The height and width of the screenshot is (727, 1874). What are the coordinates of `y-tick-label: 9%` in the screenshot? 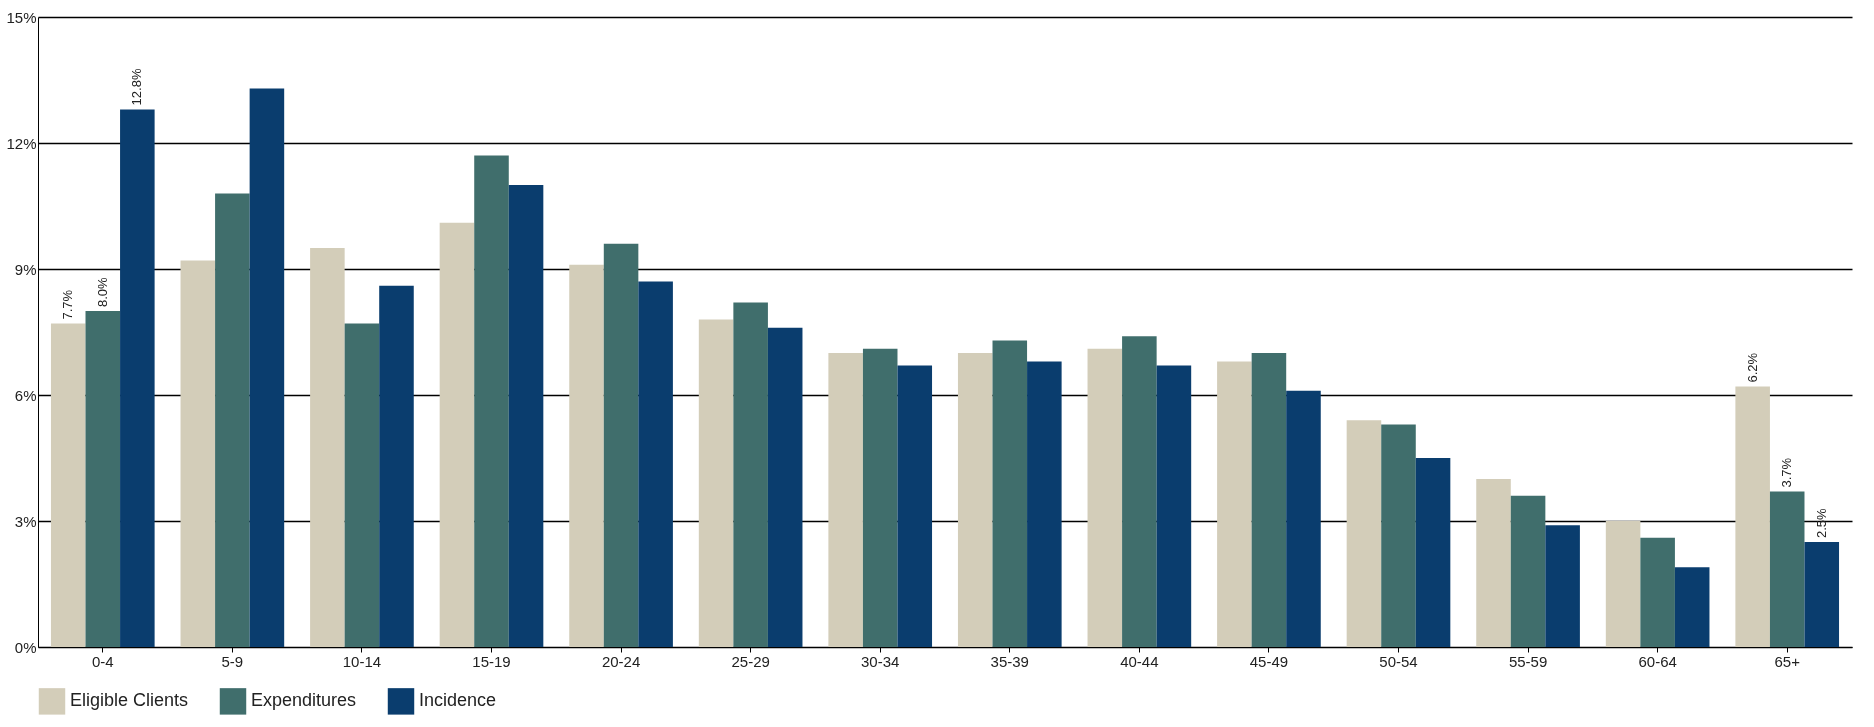 It's located at (25, 269).